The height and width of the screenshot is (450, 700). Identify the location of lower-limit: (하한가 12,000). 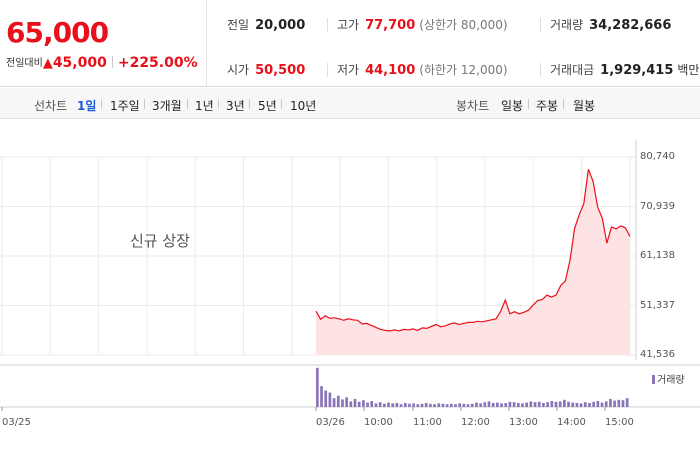
(463, 70).